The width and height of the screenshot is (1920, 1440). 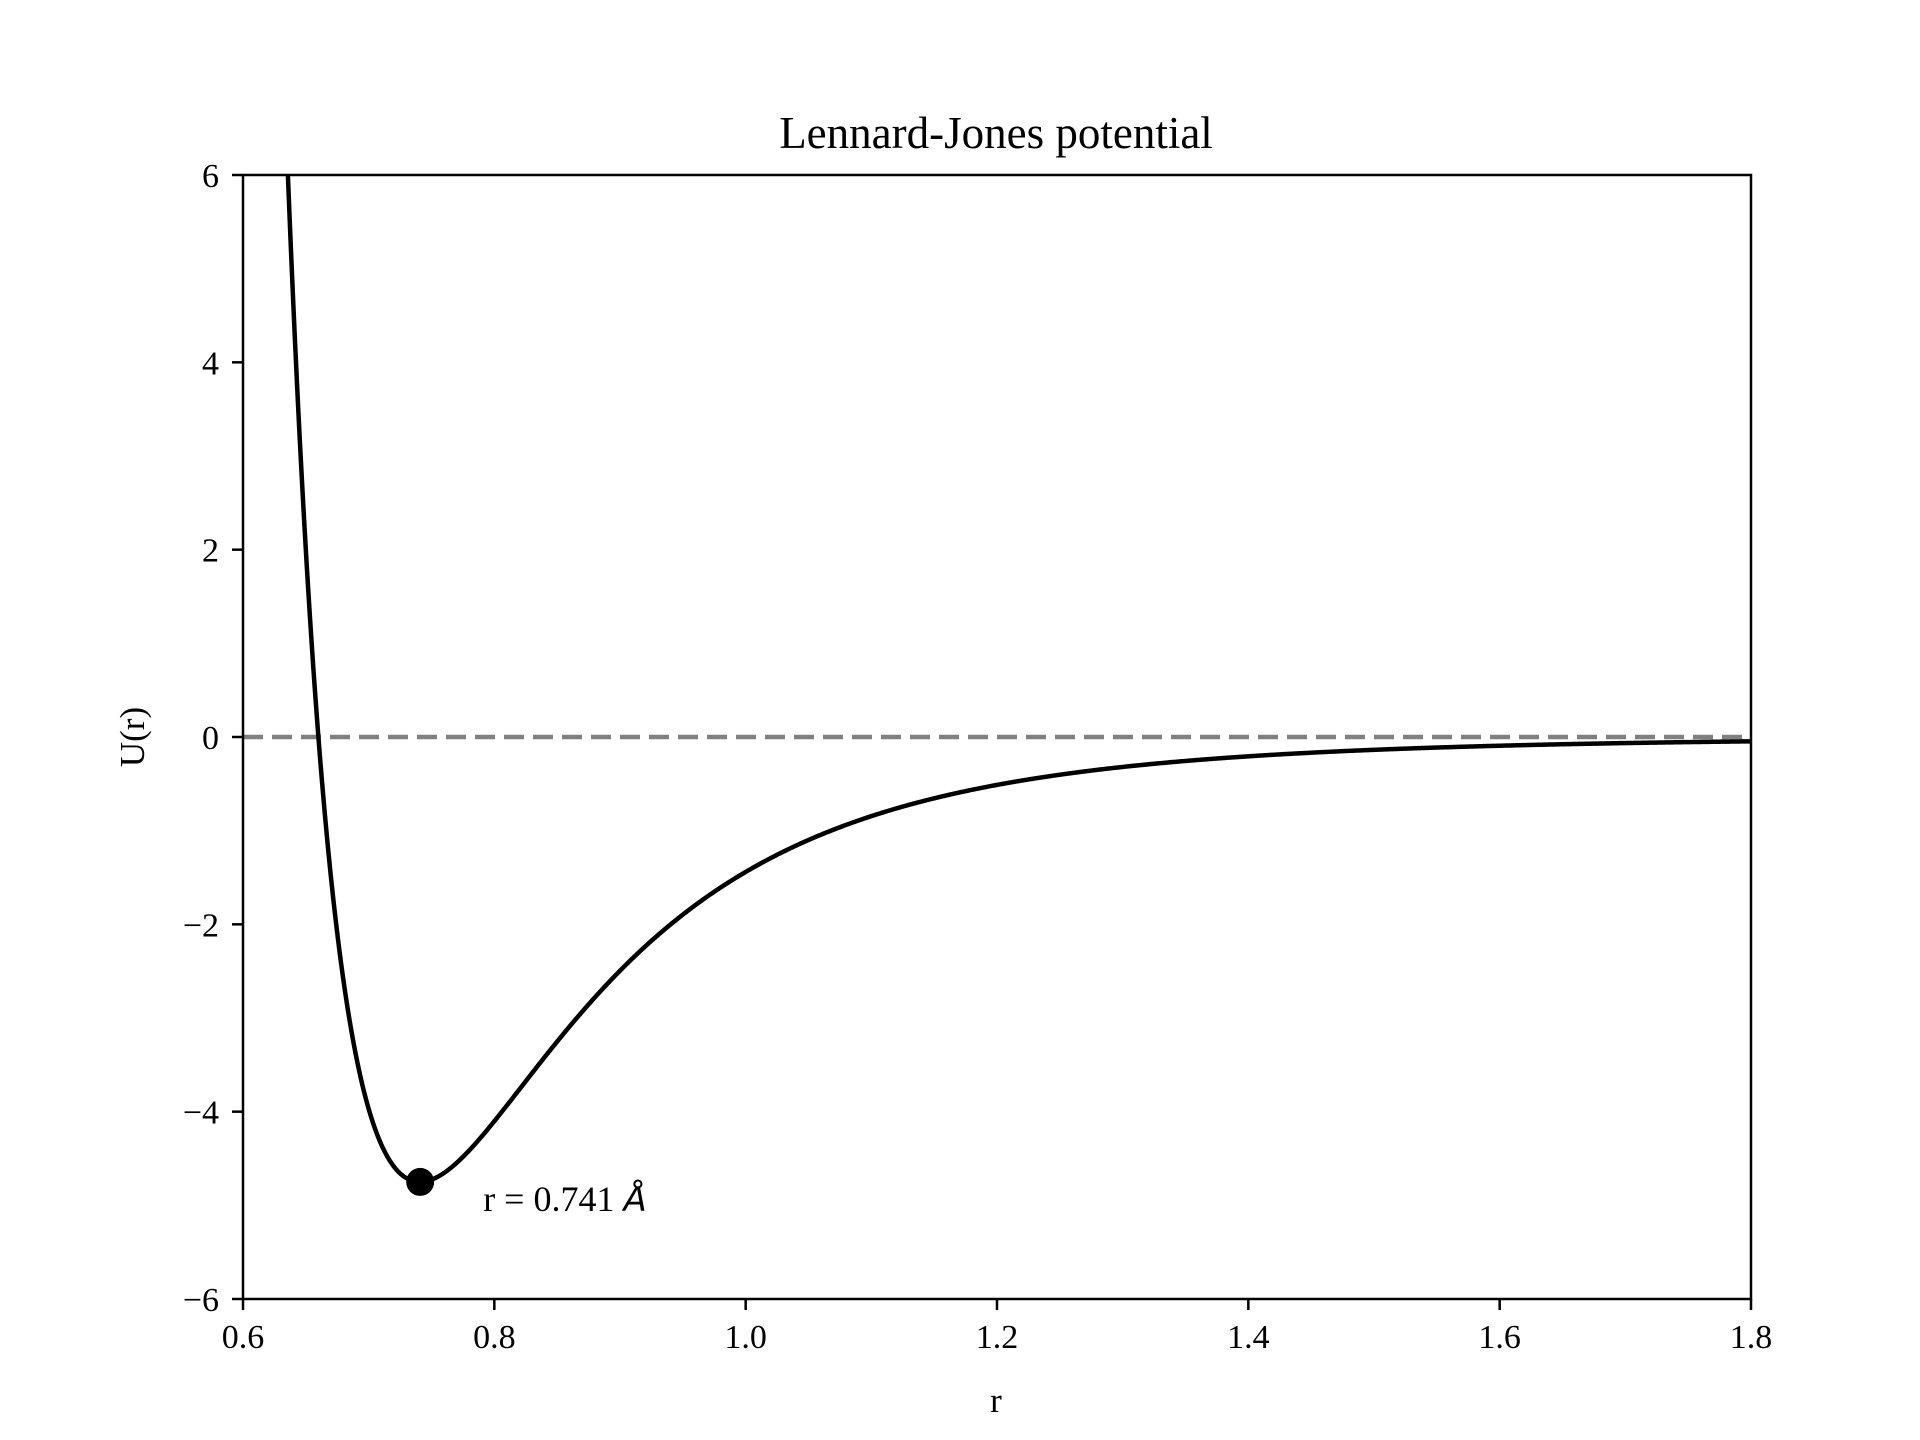 What do you see at coordinates (633, 1199) in the screenshot?
I see `minimum-annotation-unit: Å` at bounding box center [633, 1199].